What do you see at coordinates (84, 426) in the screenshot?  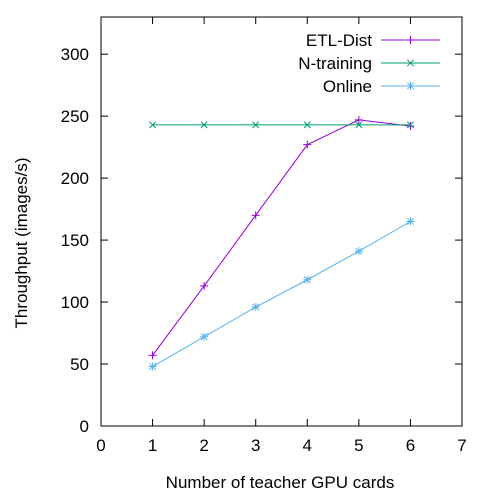 I see `y-tick-label: 0` at bounding box center [84, 426].